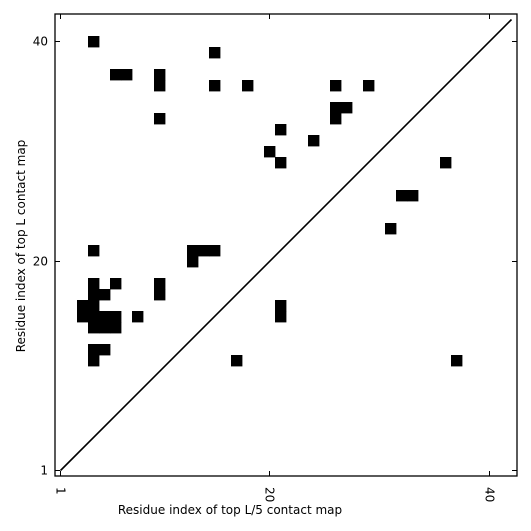 This screenshot has height=531, width=531. What do you see at coordinates (61, 491) in the screenshot?
I see `x-tick-label: 1` at bounding box center [61, 491].